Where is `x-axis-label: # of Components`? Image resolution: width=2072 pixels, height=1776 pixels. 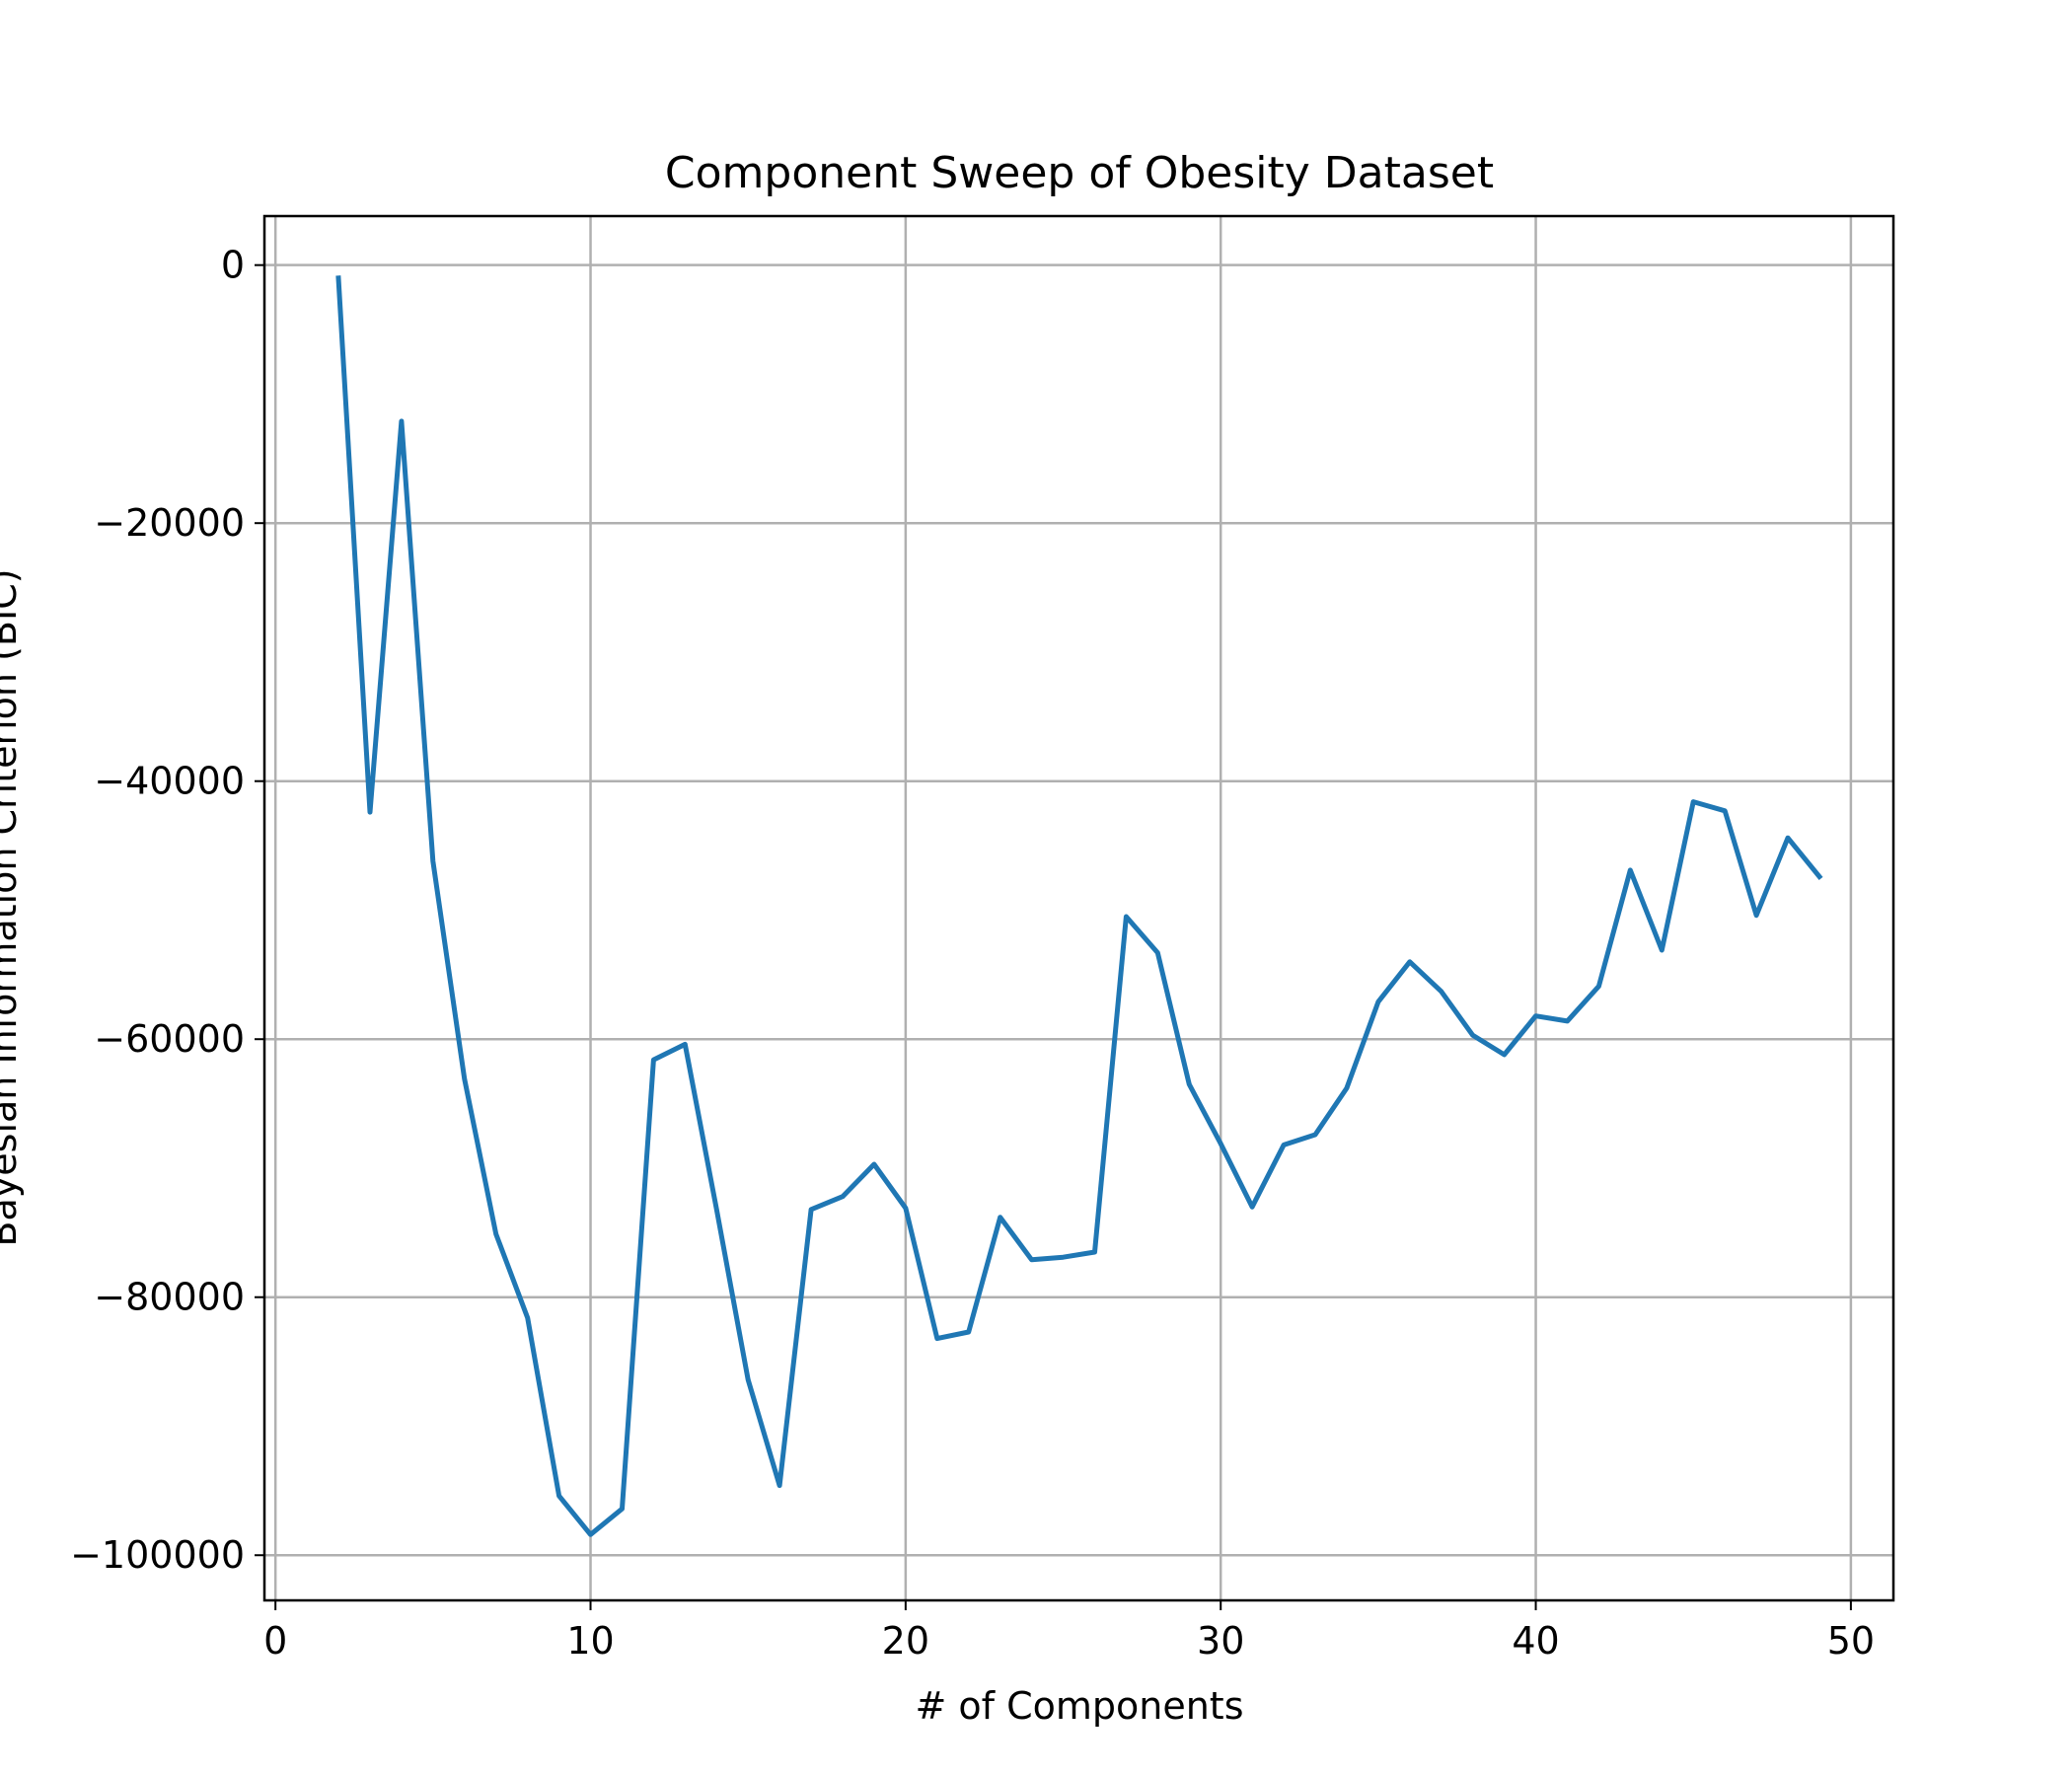 x-axis-label: # of Components is located at coordinates (1079, 1706).